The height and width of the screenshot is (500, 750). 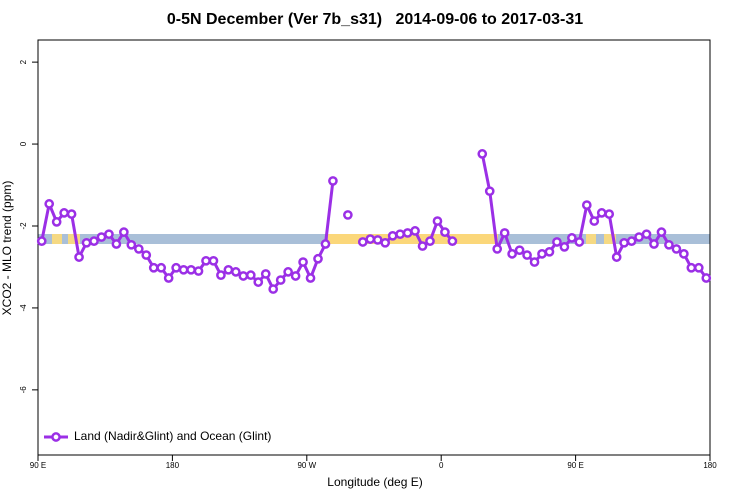 What do you see at coordinates (23, 226) in the screenshot?
I see `y-tick-label: -2` at bounding box center [23, 226].